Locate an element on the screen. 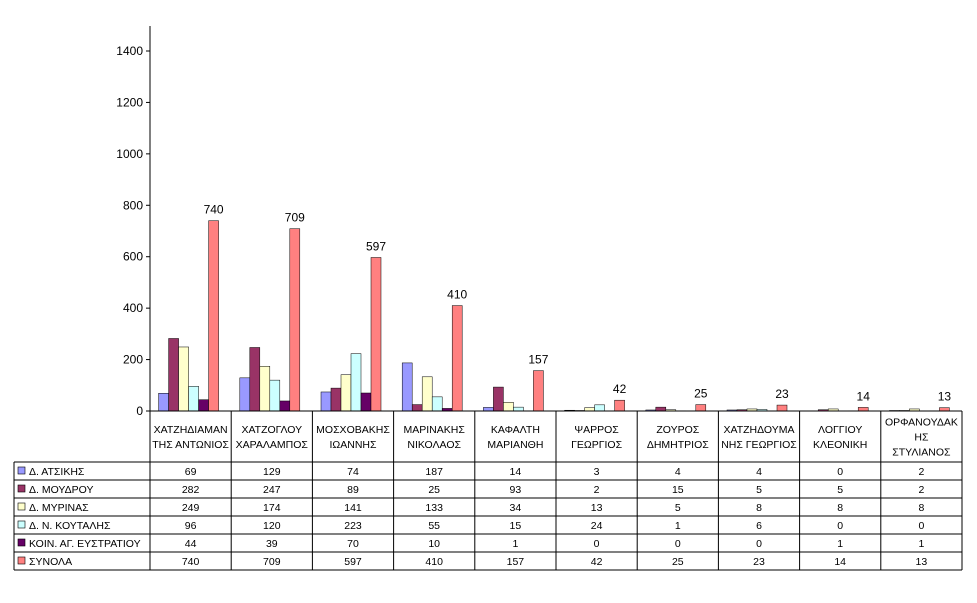 Image resolution: width=977 pixels, height=603 pixels. legend-label: Δ. ΜΥΡΙΝΑΣ is located at coordinates (59, 508).